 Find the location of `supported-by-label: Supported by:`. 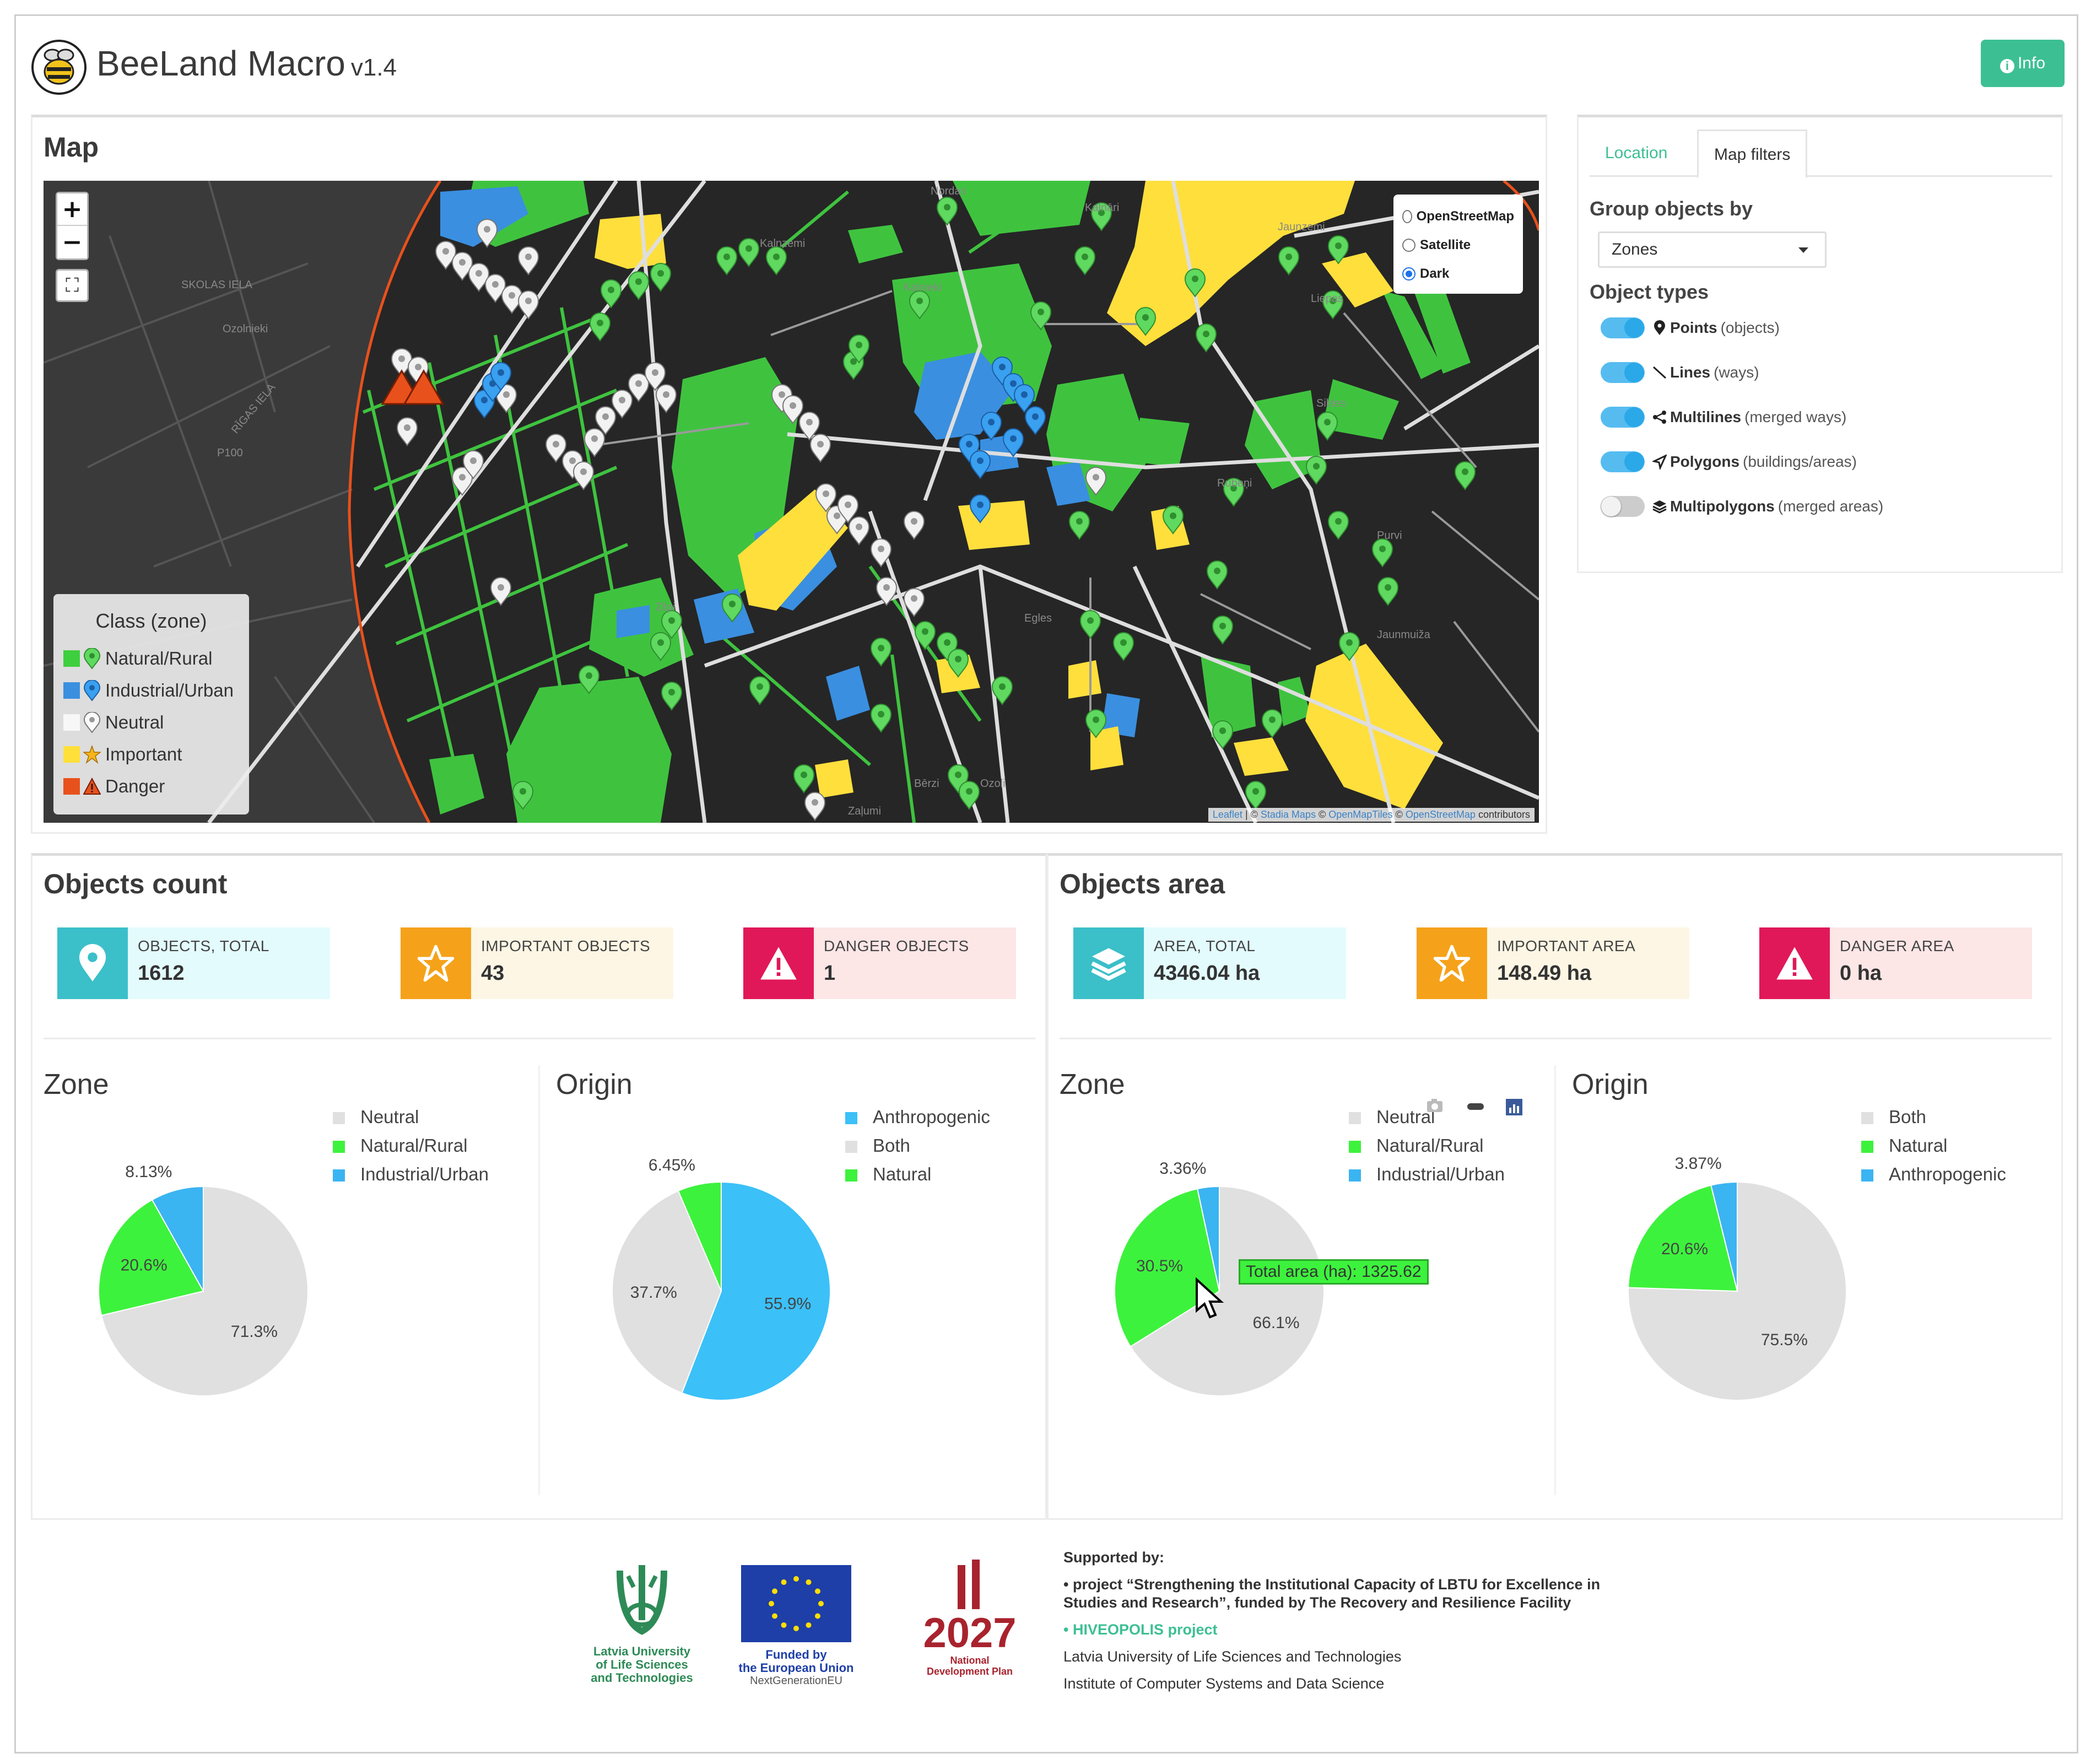

supported-by-label: Supported by: is located at coordinates (1114, 1557).